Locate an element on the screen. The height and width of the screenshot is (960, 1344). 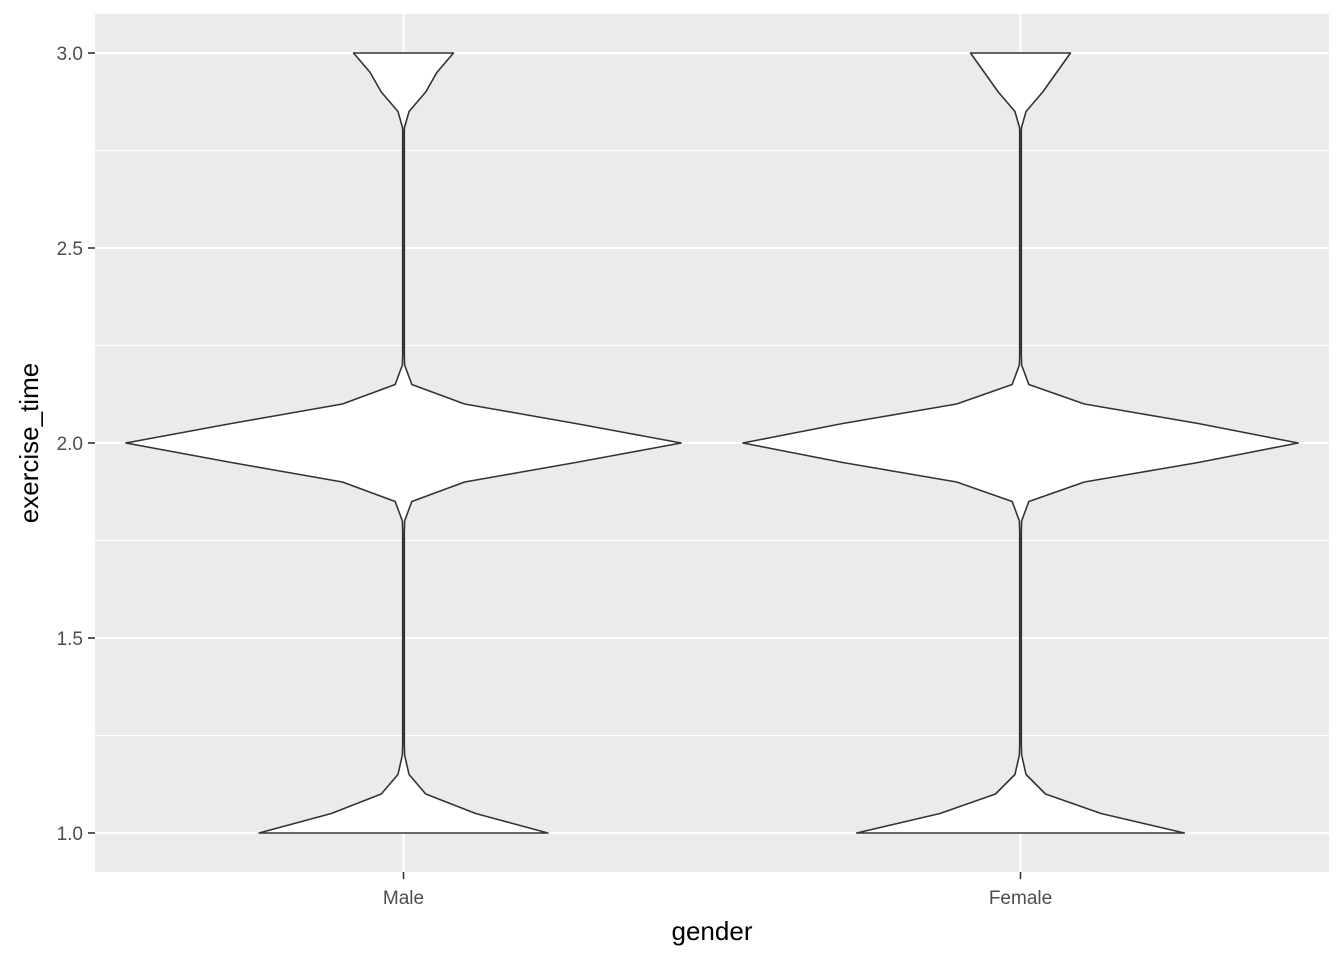
x-tick-label: Female is located at coordinates (1020, 898).